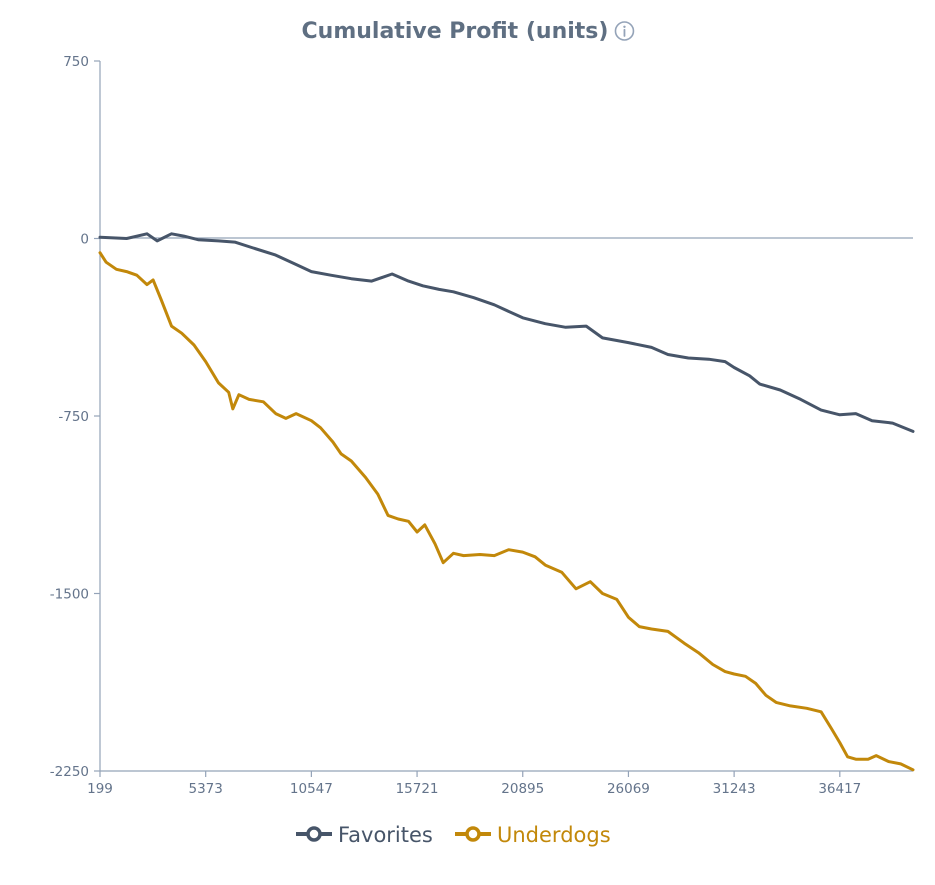  I want to click on y-axis-ticks: 750 0 -750 -1500 -2250, so click(75, 417).